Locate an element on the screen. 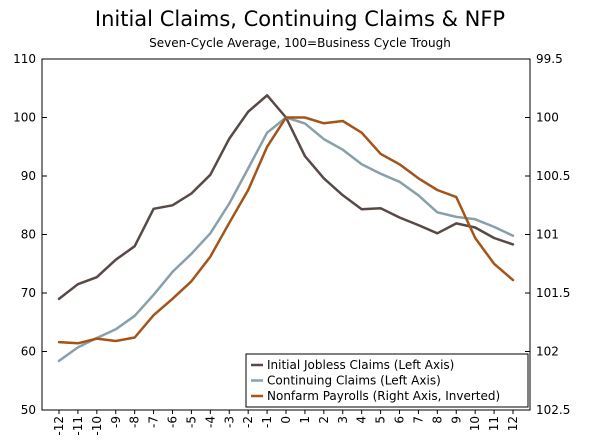 The height and width of the screenshot is (448, 600). legend-entry: Continuing Claims (Left Axis) is located at coordinates (354, 381).